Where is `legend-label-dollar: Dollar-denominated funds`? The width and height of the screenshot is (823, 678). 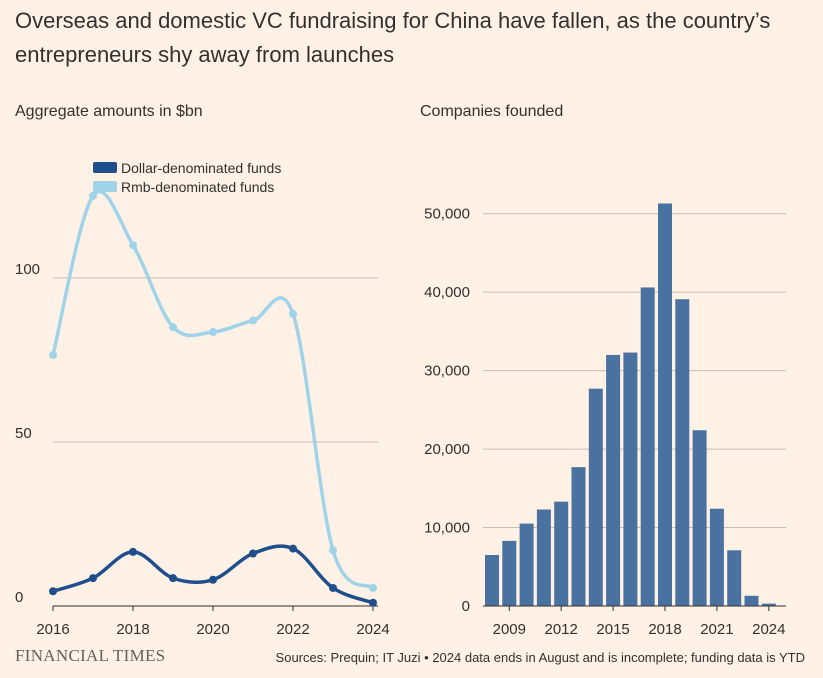
legend-label-dollar: Dollar-denominated funds is located at coordinates (201, 167).